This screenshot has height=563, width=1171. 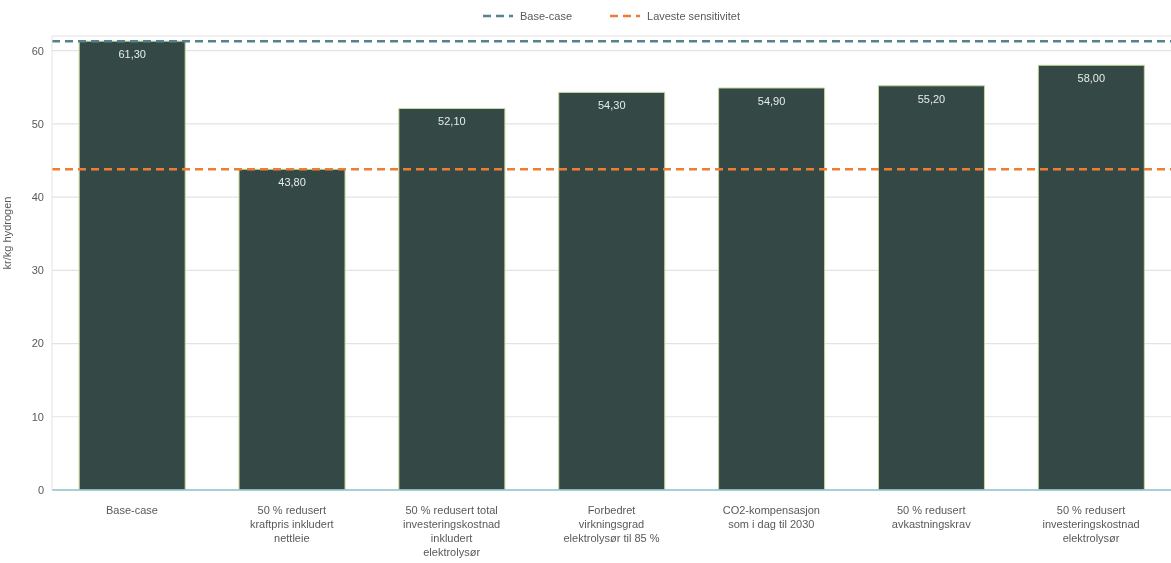 What do you see at coordinates (611, 105) in the screenshot?
I see `data-label: 54,30` at bounding box center [611, 105].